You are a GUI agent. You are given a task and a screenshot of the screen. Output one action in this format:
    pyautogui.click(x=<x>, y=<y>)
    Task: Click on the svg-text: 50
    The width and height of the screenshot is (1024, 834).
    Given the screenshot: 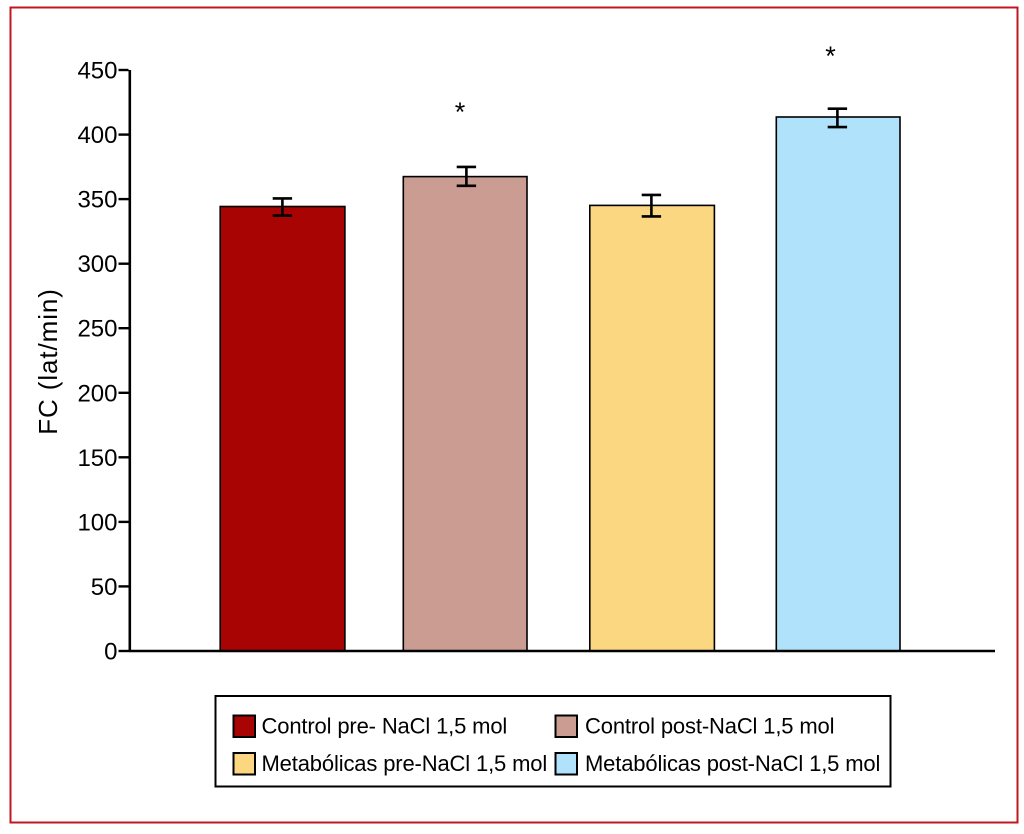 What is the action you would take?
    pyautogui.click(x=104, y=587)
    